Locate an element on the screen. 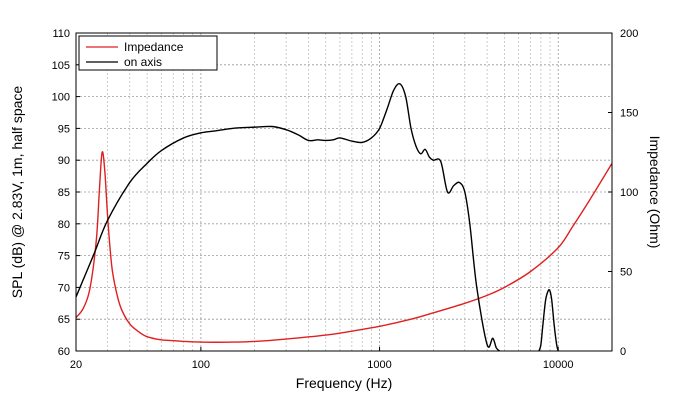 The width and height of the screenshot is (689, 413). legend: Impedance on axis is located at coordinates (148, 53).